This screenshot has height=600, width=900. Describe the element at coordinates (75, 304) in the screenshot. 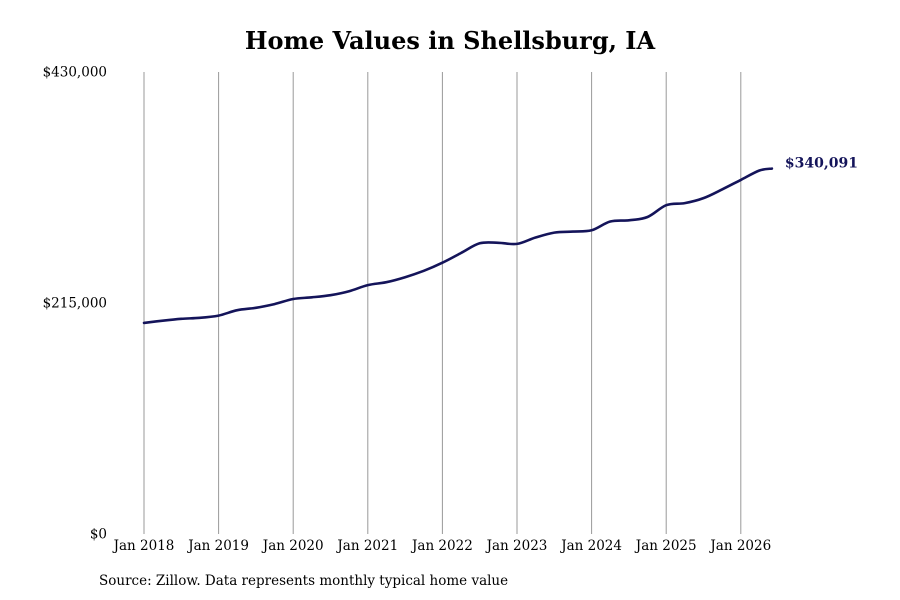

I see `y-tick-label: $215,000` at that location.